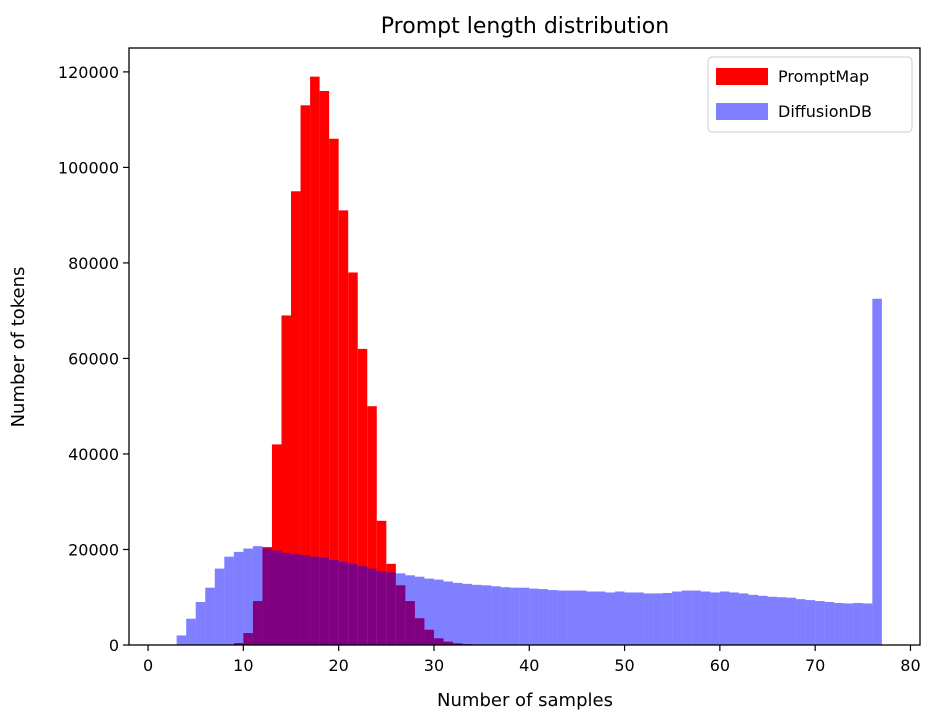 This screenshot has height=719, width=944. What do you see at coordinates (742, 111) in the screenshot?
I see `legend-swatch-diffusiondb` at bounding box center [742, 111].